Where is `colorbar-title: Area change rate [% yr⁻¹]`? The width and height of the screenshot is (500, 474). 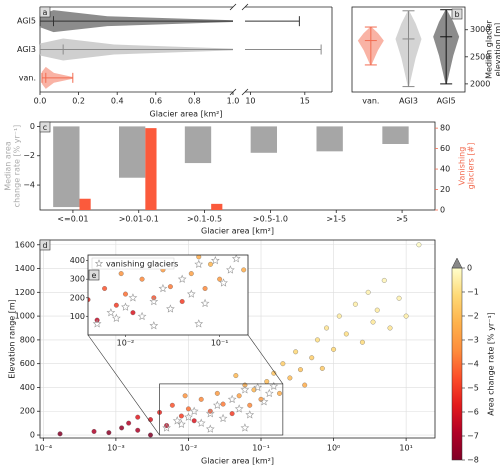 colorbar-title: Area change rate [% yr⁻¹] is located at coordinates (491, 364).